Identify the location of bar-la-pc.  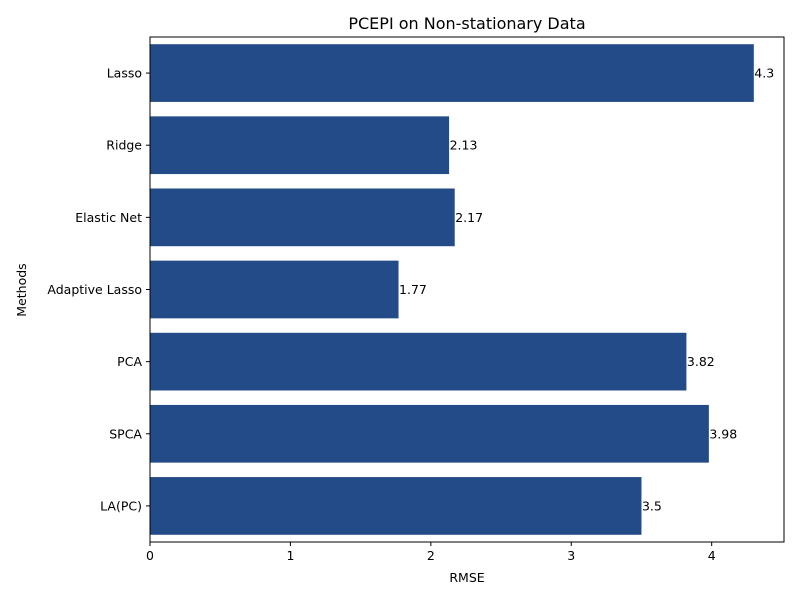
(396, 506).